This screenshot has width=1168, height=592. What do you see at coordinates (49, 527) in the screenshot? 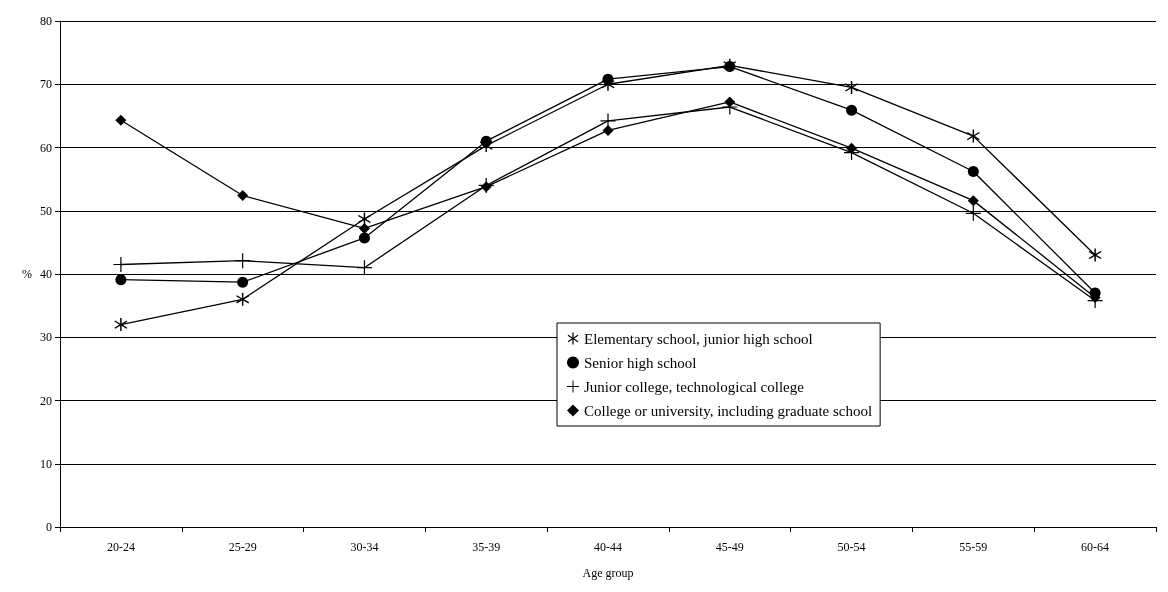
I see `y-tick-label: 0` at bounding box center [49, 527].